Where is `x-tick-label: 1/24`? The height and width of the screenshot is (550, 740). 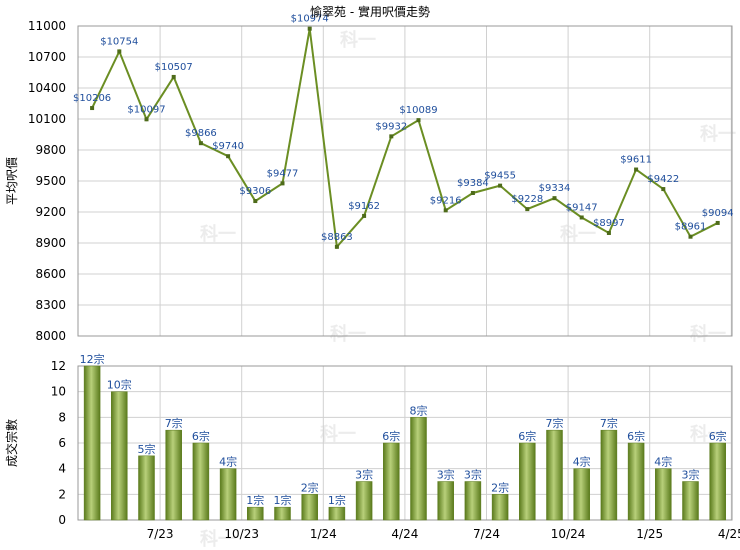 x-tick-label: 1/24 is located at coordinates (323, 534).